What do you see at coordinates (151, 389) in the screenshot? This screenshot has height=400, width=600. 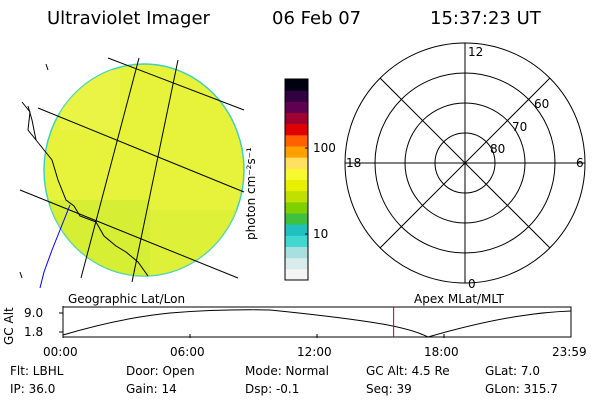 I see `info-gain: Gain: 14` at bounding box center [151, 389].